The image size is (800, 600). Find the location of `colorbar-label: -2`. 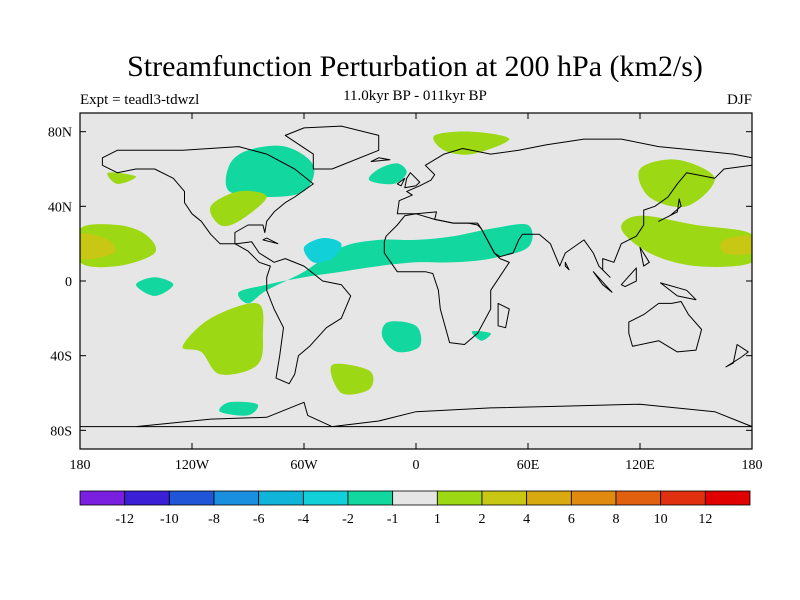

colorbar-label: -2 is located at coordinates (348, 519).